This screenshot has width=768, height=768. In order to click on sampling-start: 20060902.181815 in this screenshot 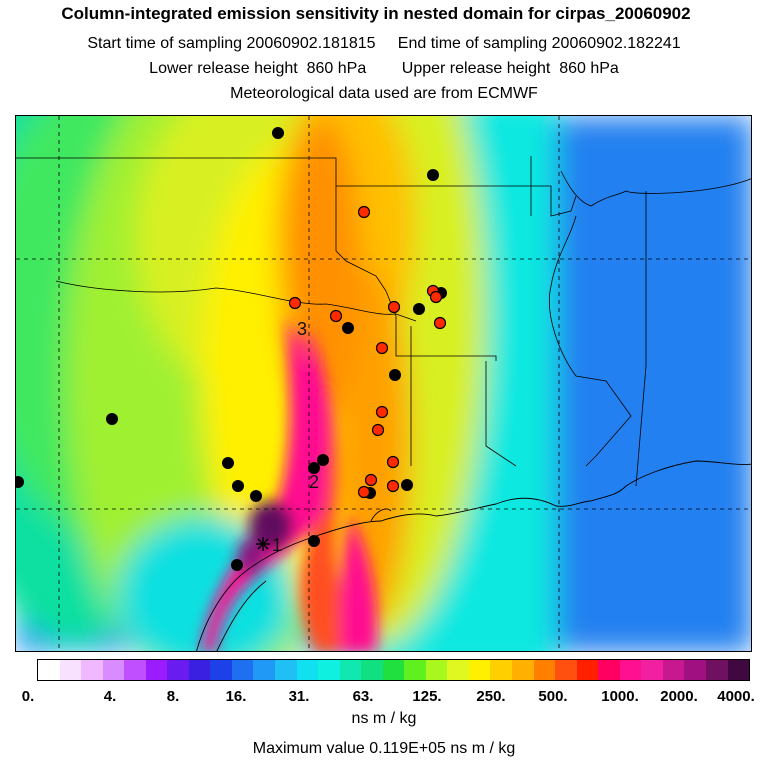, I will do `click(311, 43)`.